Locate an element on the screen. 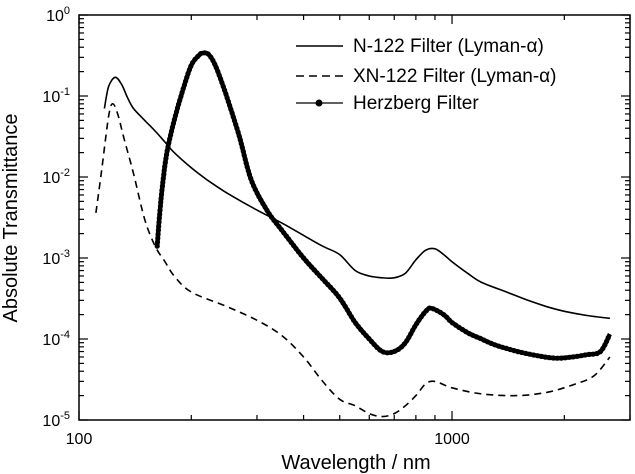 Image resolution: width=635 pixels, height=474 pixels. y-tick-label: 10⁻² is located at coordinates (56, 177).